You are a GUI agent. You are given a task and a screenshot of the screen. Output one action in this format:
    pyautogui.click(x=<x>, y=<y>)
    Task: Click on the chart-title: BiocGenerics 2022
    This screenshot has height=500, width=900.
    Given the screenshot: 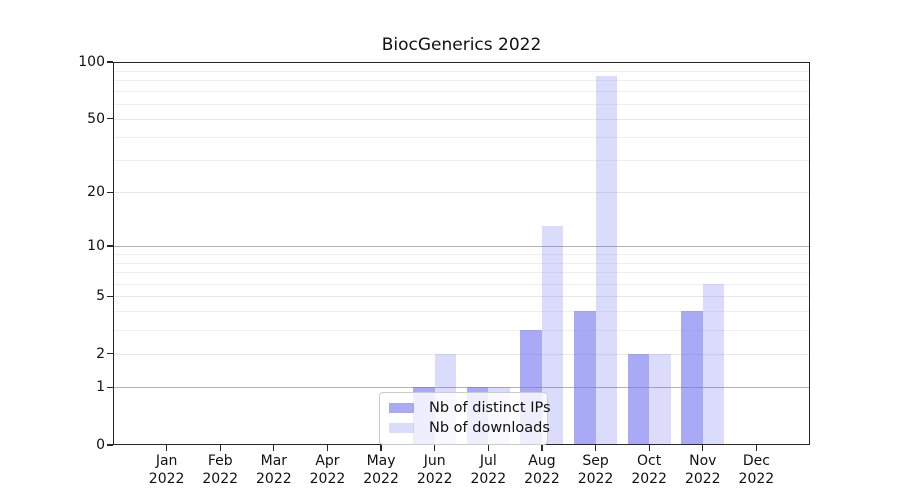 What is the action you would take?
    pyautogui.click(x=461, y=45)
    